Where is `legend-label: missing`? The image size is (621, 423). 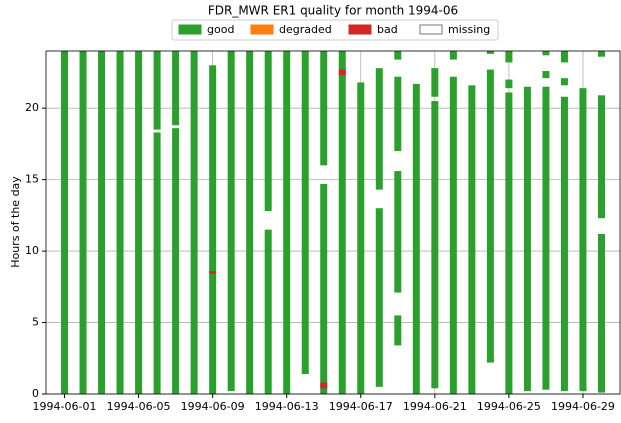
legend-label: missing is located at coordinates (469, 29).